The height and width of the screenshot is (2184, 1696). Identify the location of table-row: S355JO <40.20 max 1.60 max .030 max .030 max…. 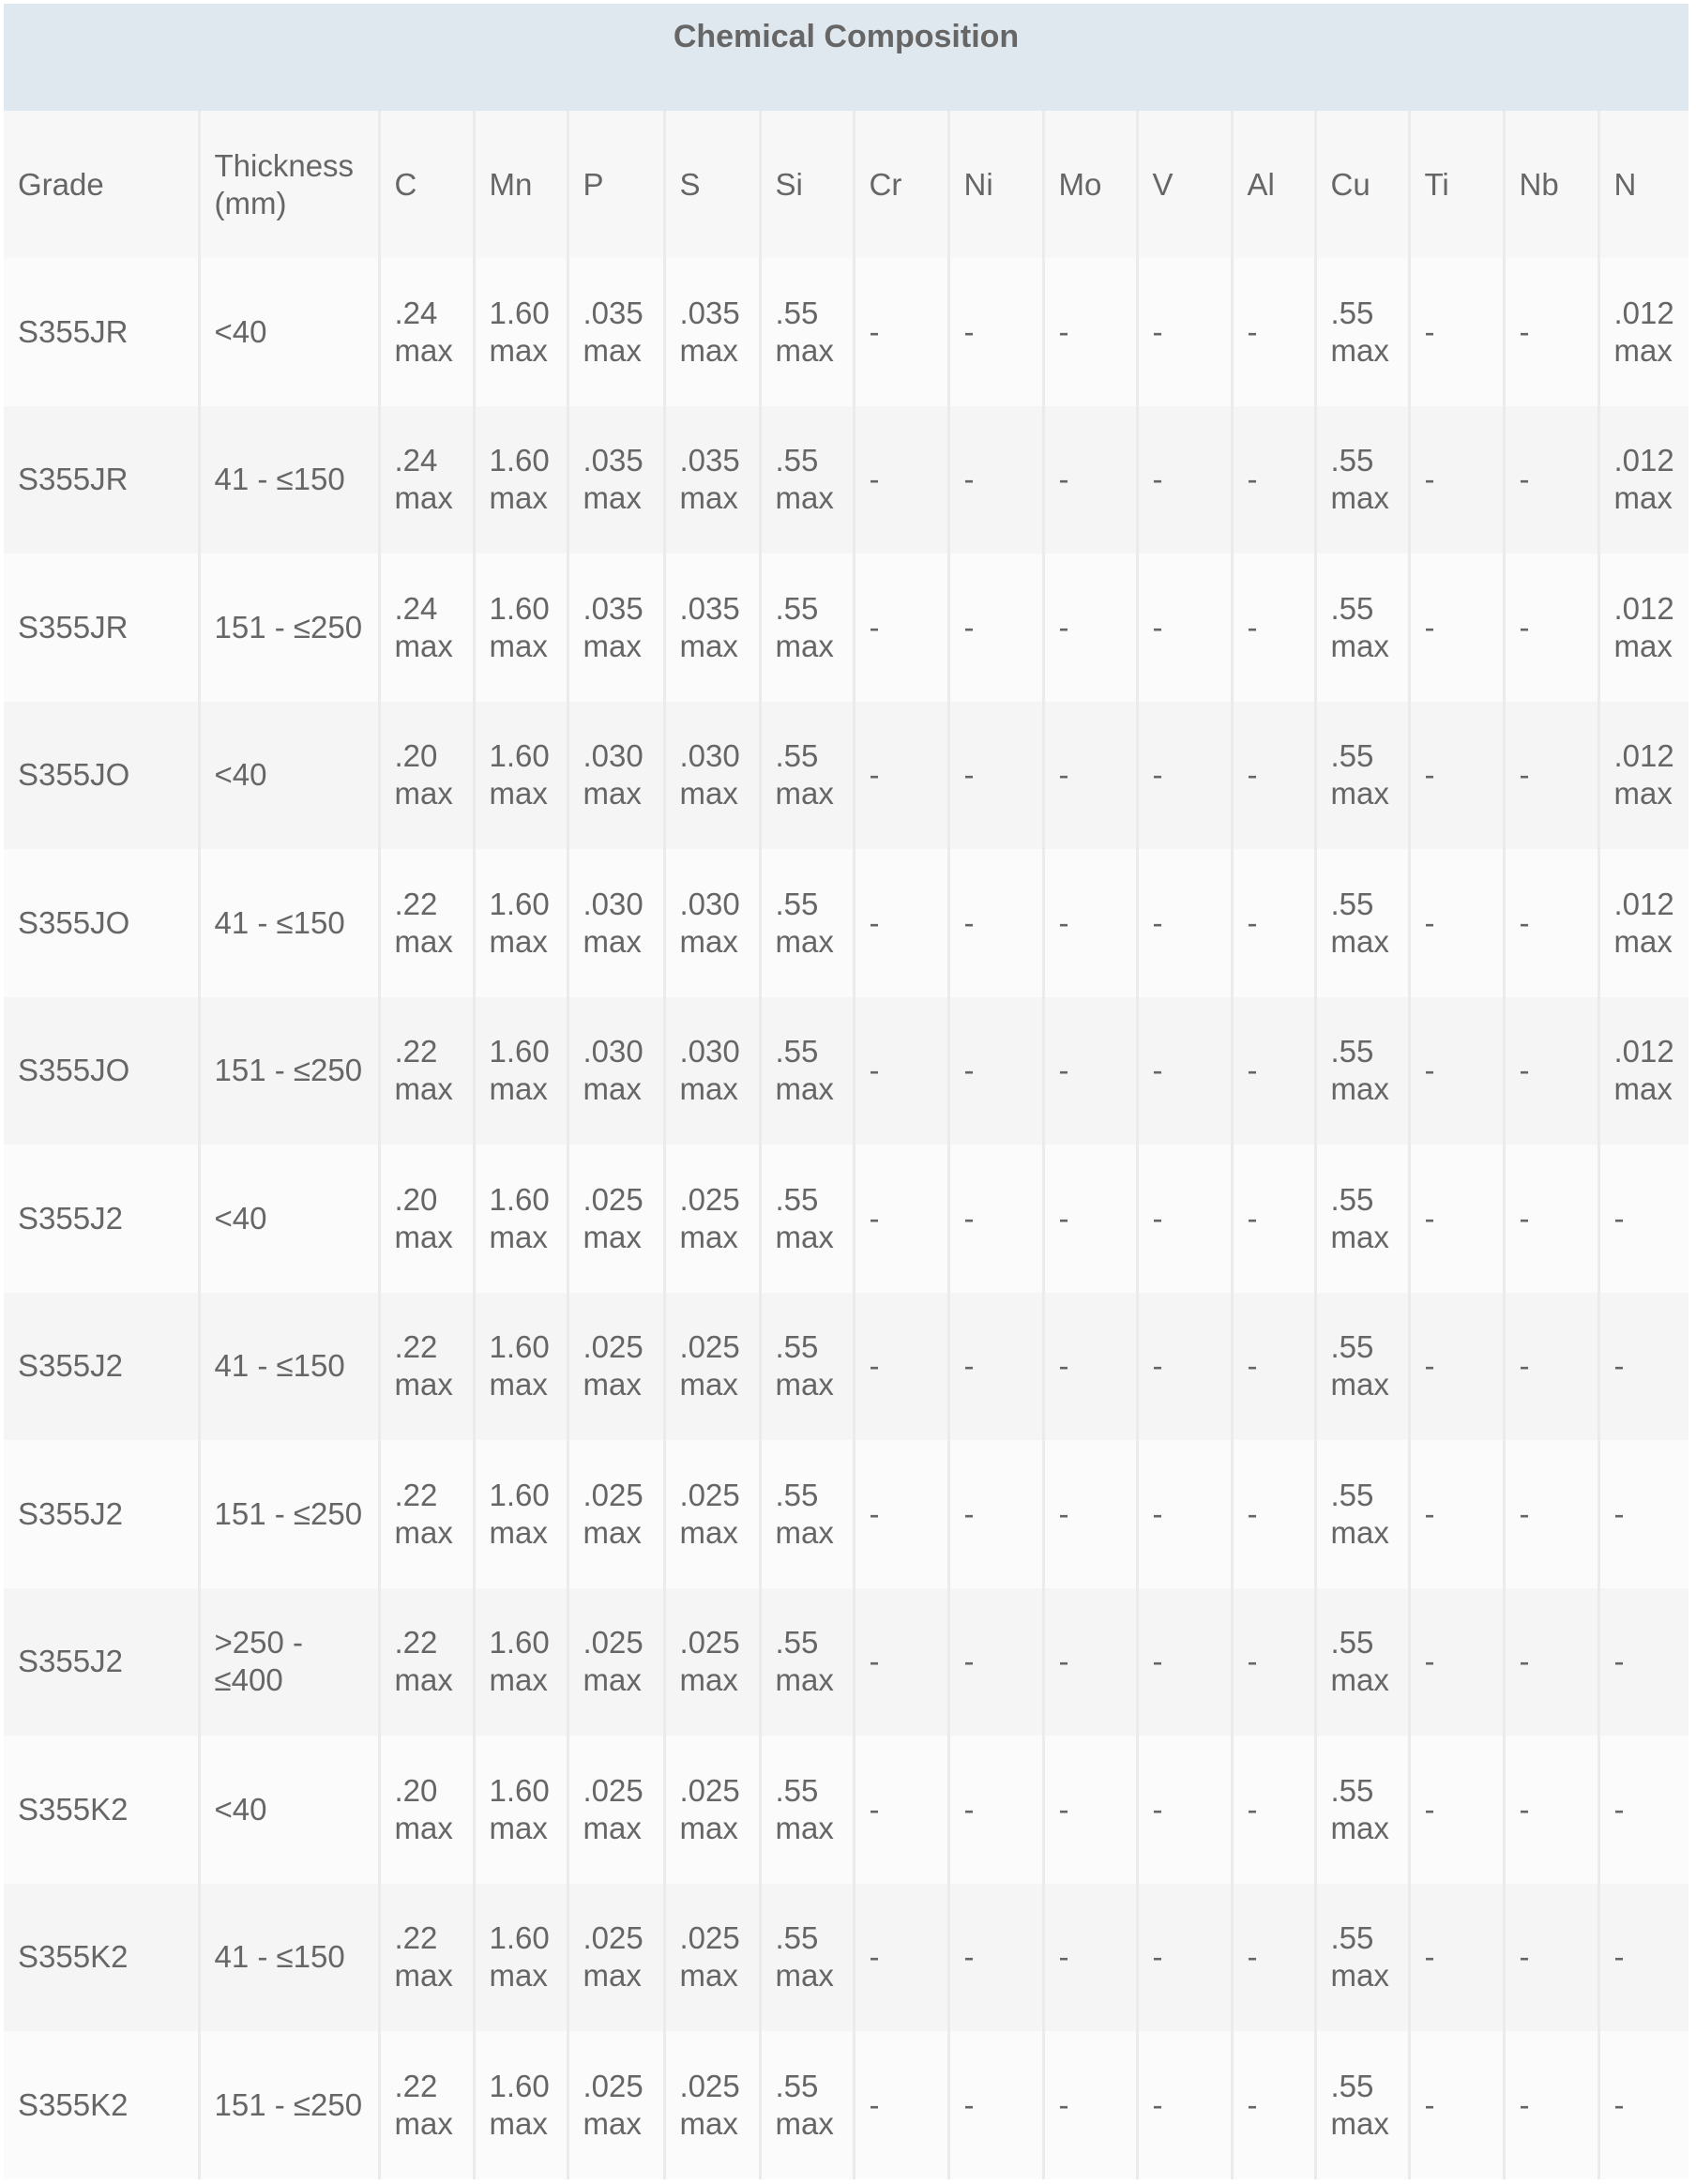
(846, 775).